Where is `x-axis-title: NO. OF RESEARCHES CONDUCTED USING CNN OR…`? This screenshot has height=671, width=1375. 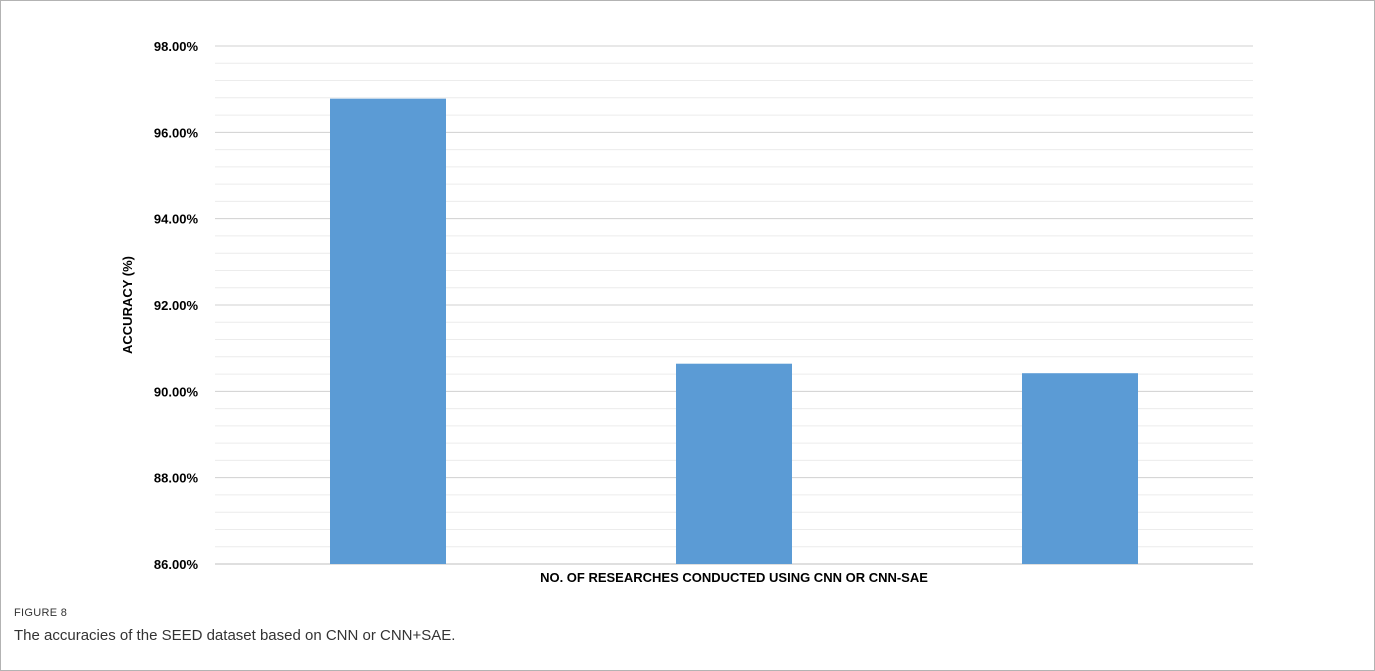 x-axis-title: NO. OF RESEARCHES CONDUCTED USING CNN OR… is located at coordinates (734, 577).